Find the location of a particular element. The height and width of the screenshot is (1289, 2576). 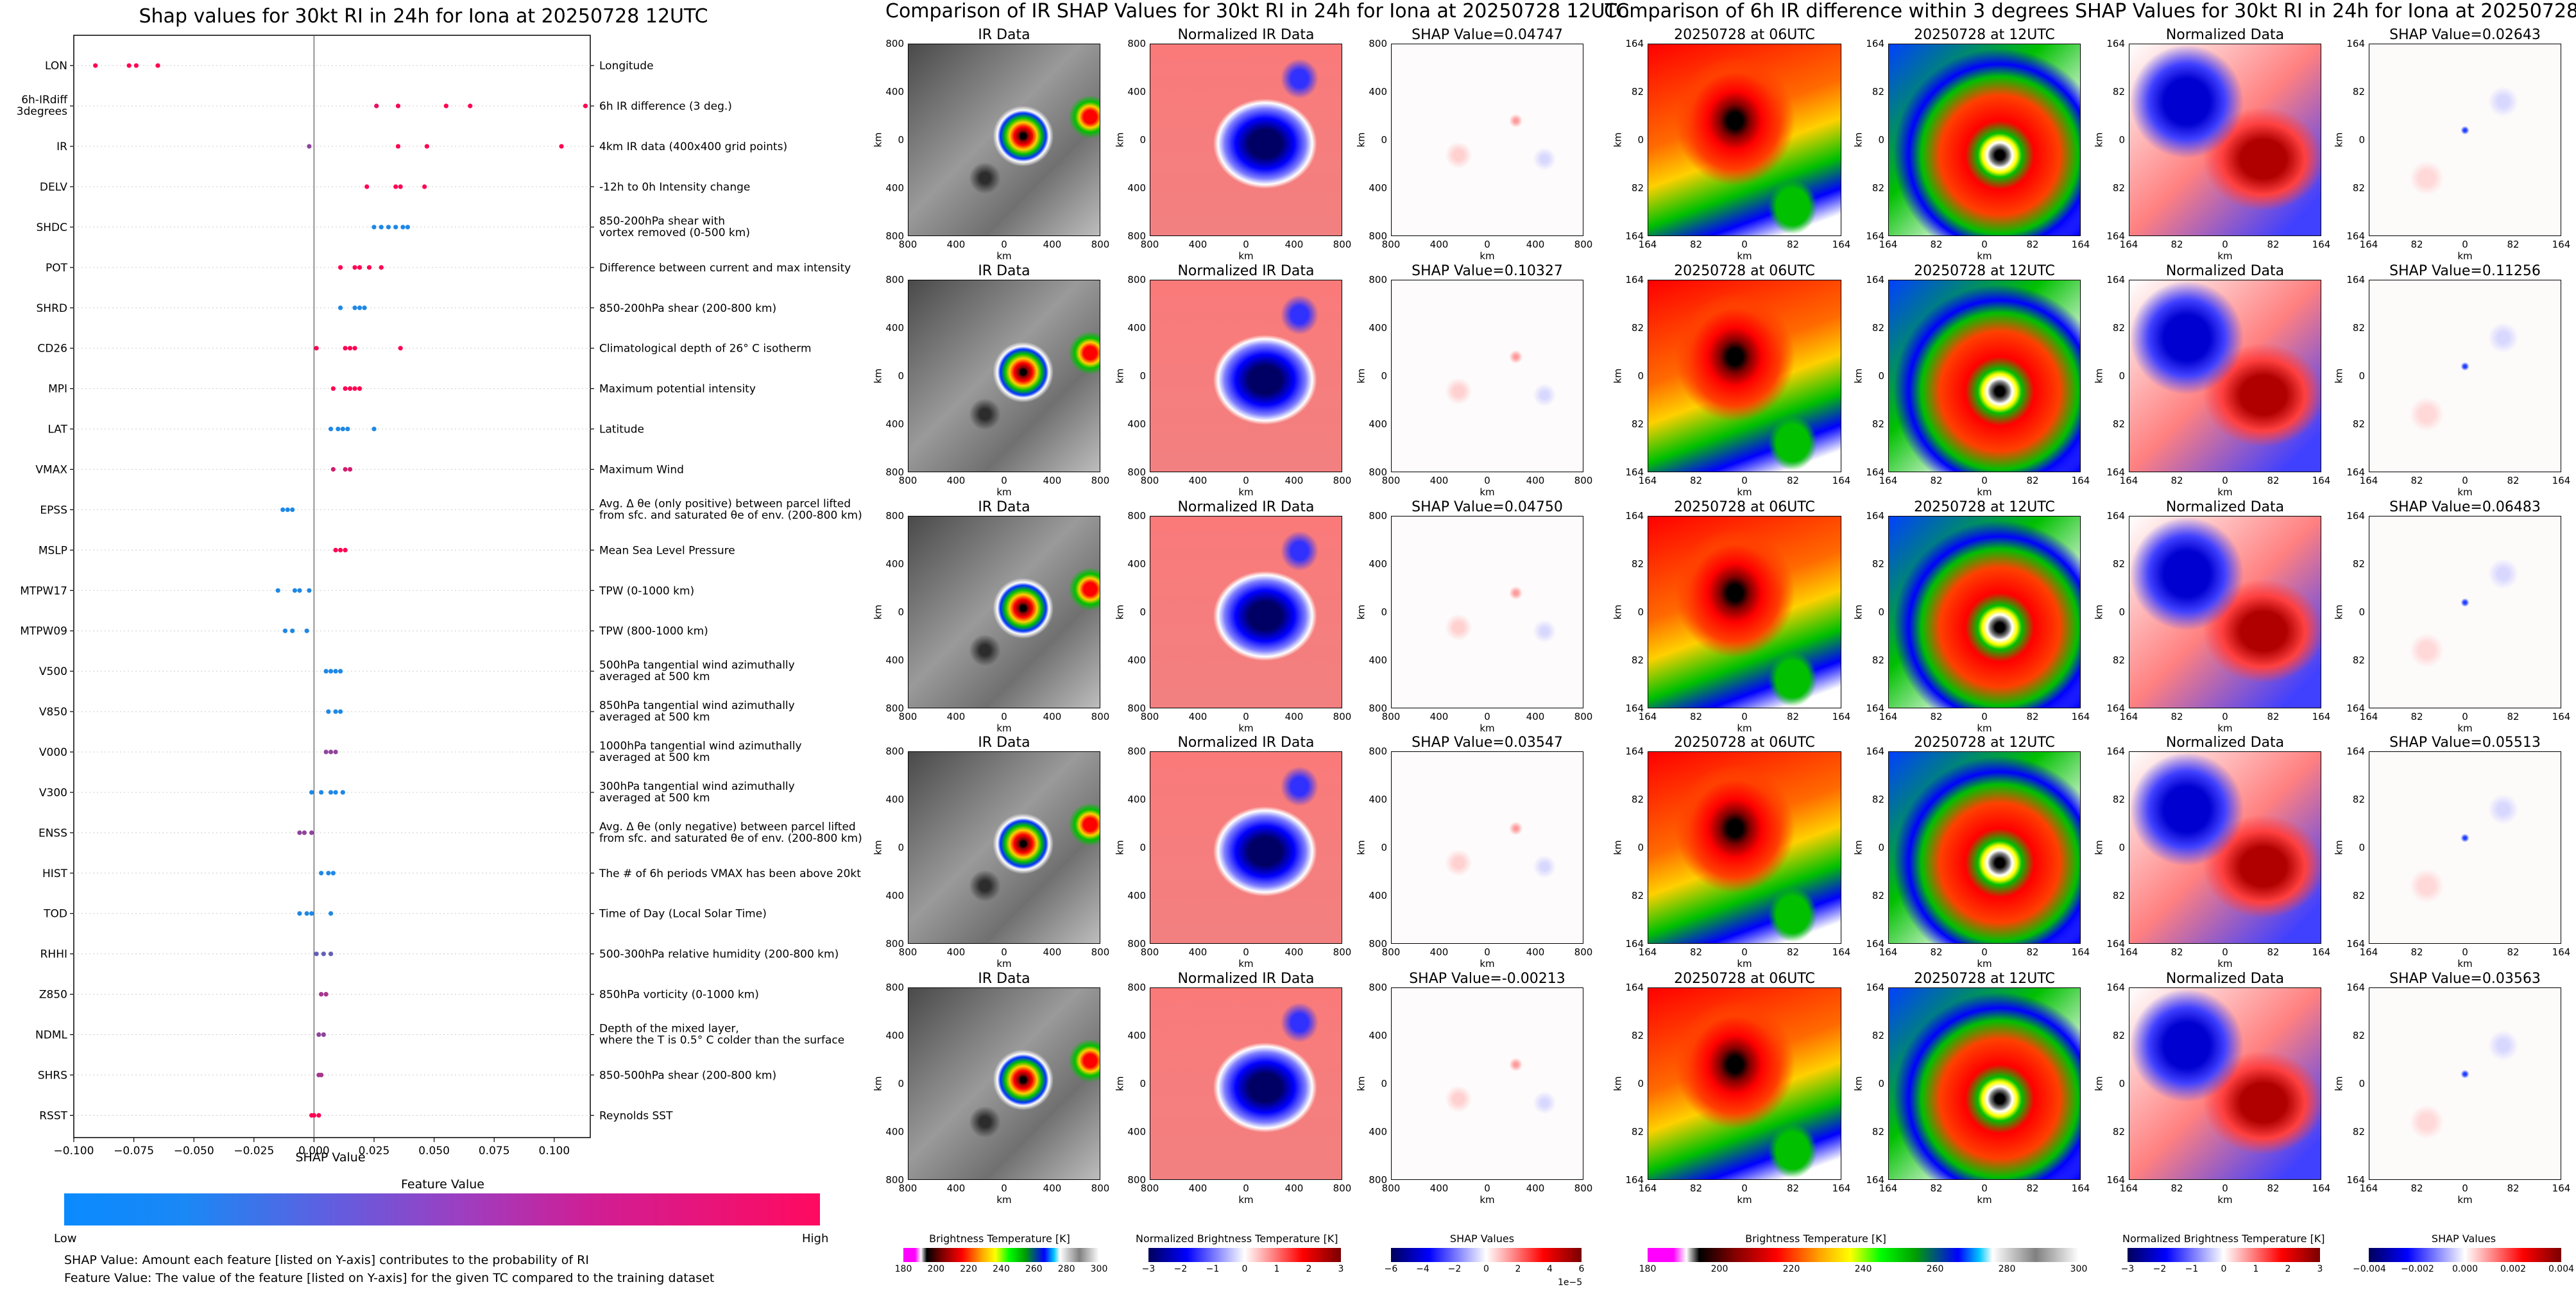

ir-xlabel: km is located at coordinates (1246, 492).